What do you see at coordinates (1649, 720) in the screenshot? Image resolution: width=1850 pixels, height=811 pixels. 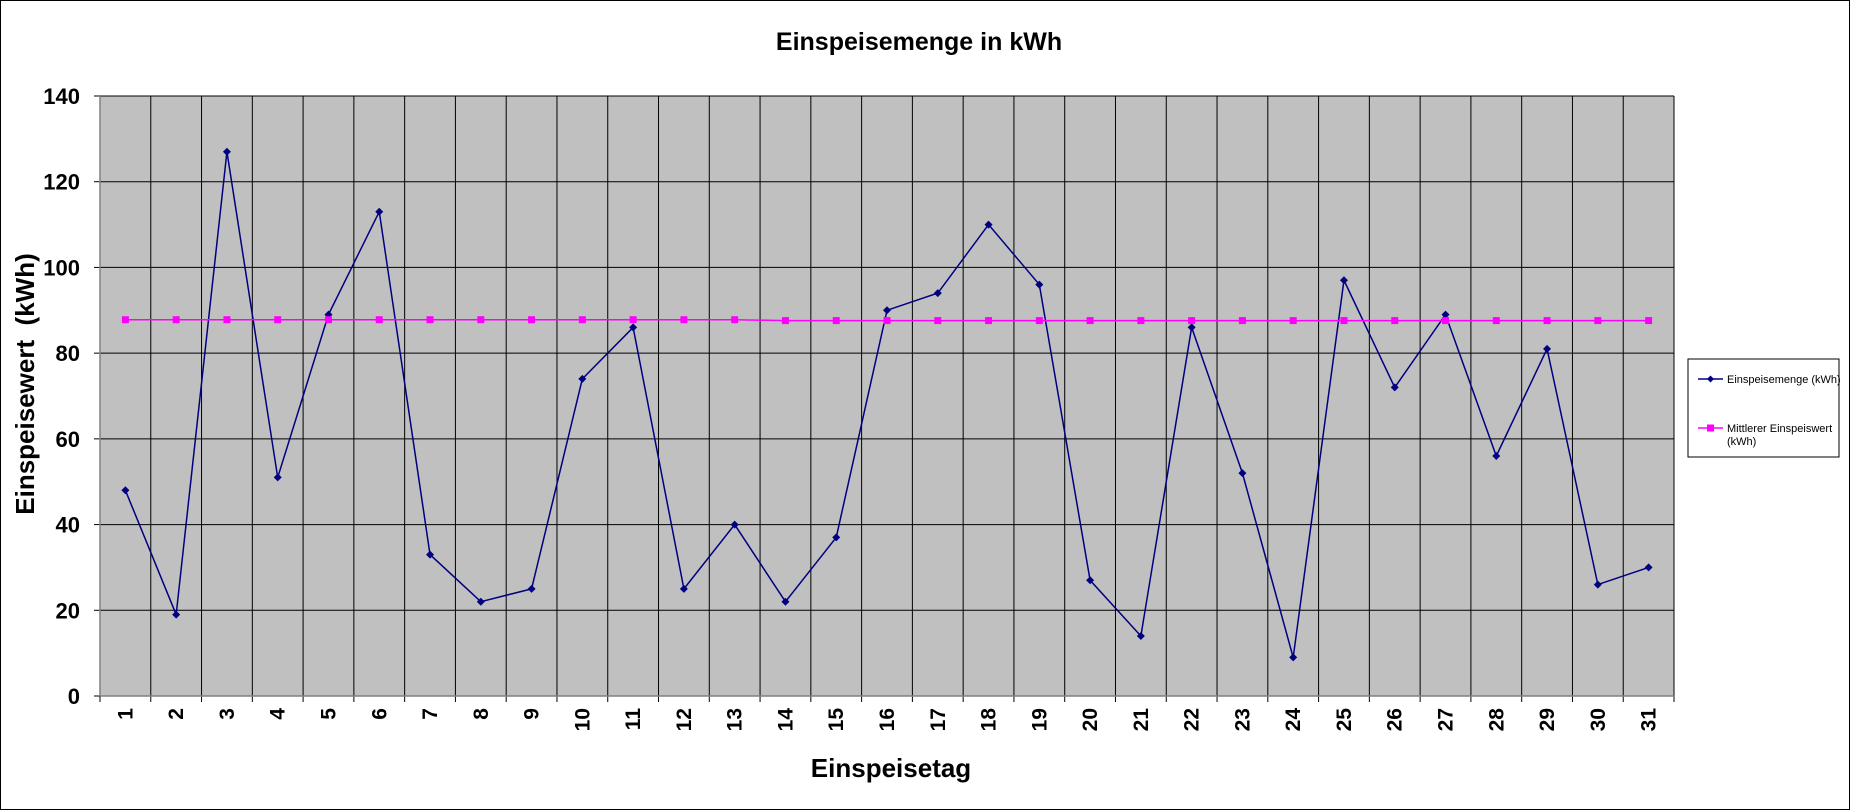 I see `x-tick-label: 31` at bounding box center [1649, 720].